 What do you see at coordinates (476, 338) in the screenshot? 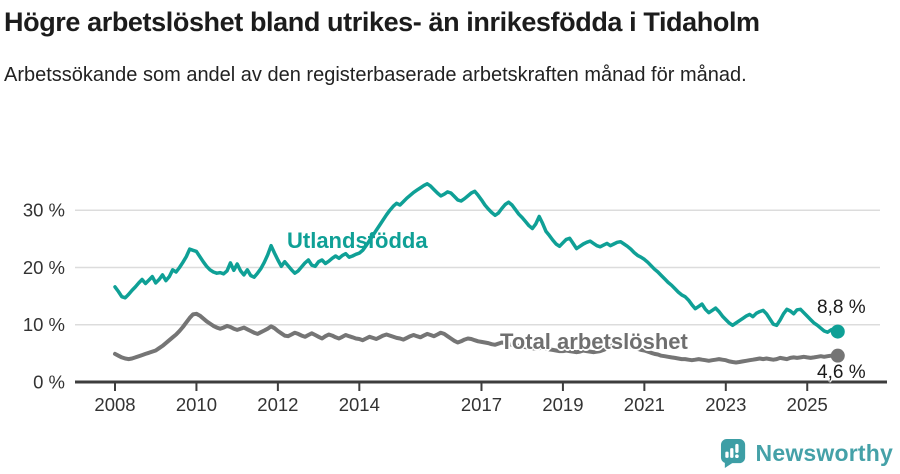
I see `series-line-total-arbetsl-shet` at bounding box center [476, 338].